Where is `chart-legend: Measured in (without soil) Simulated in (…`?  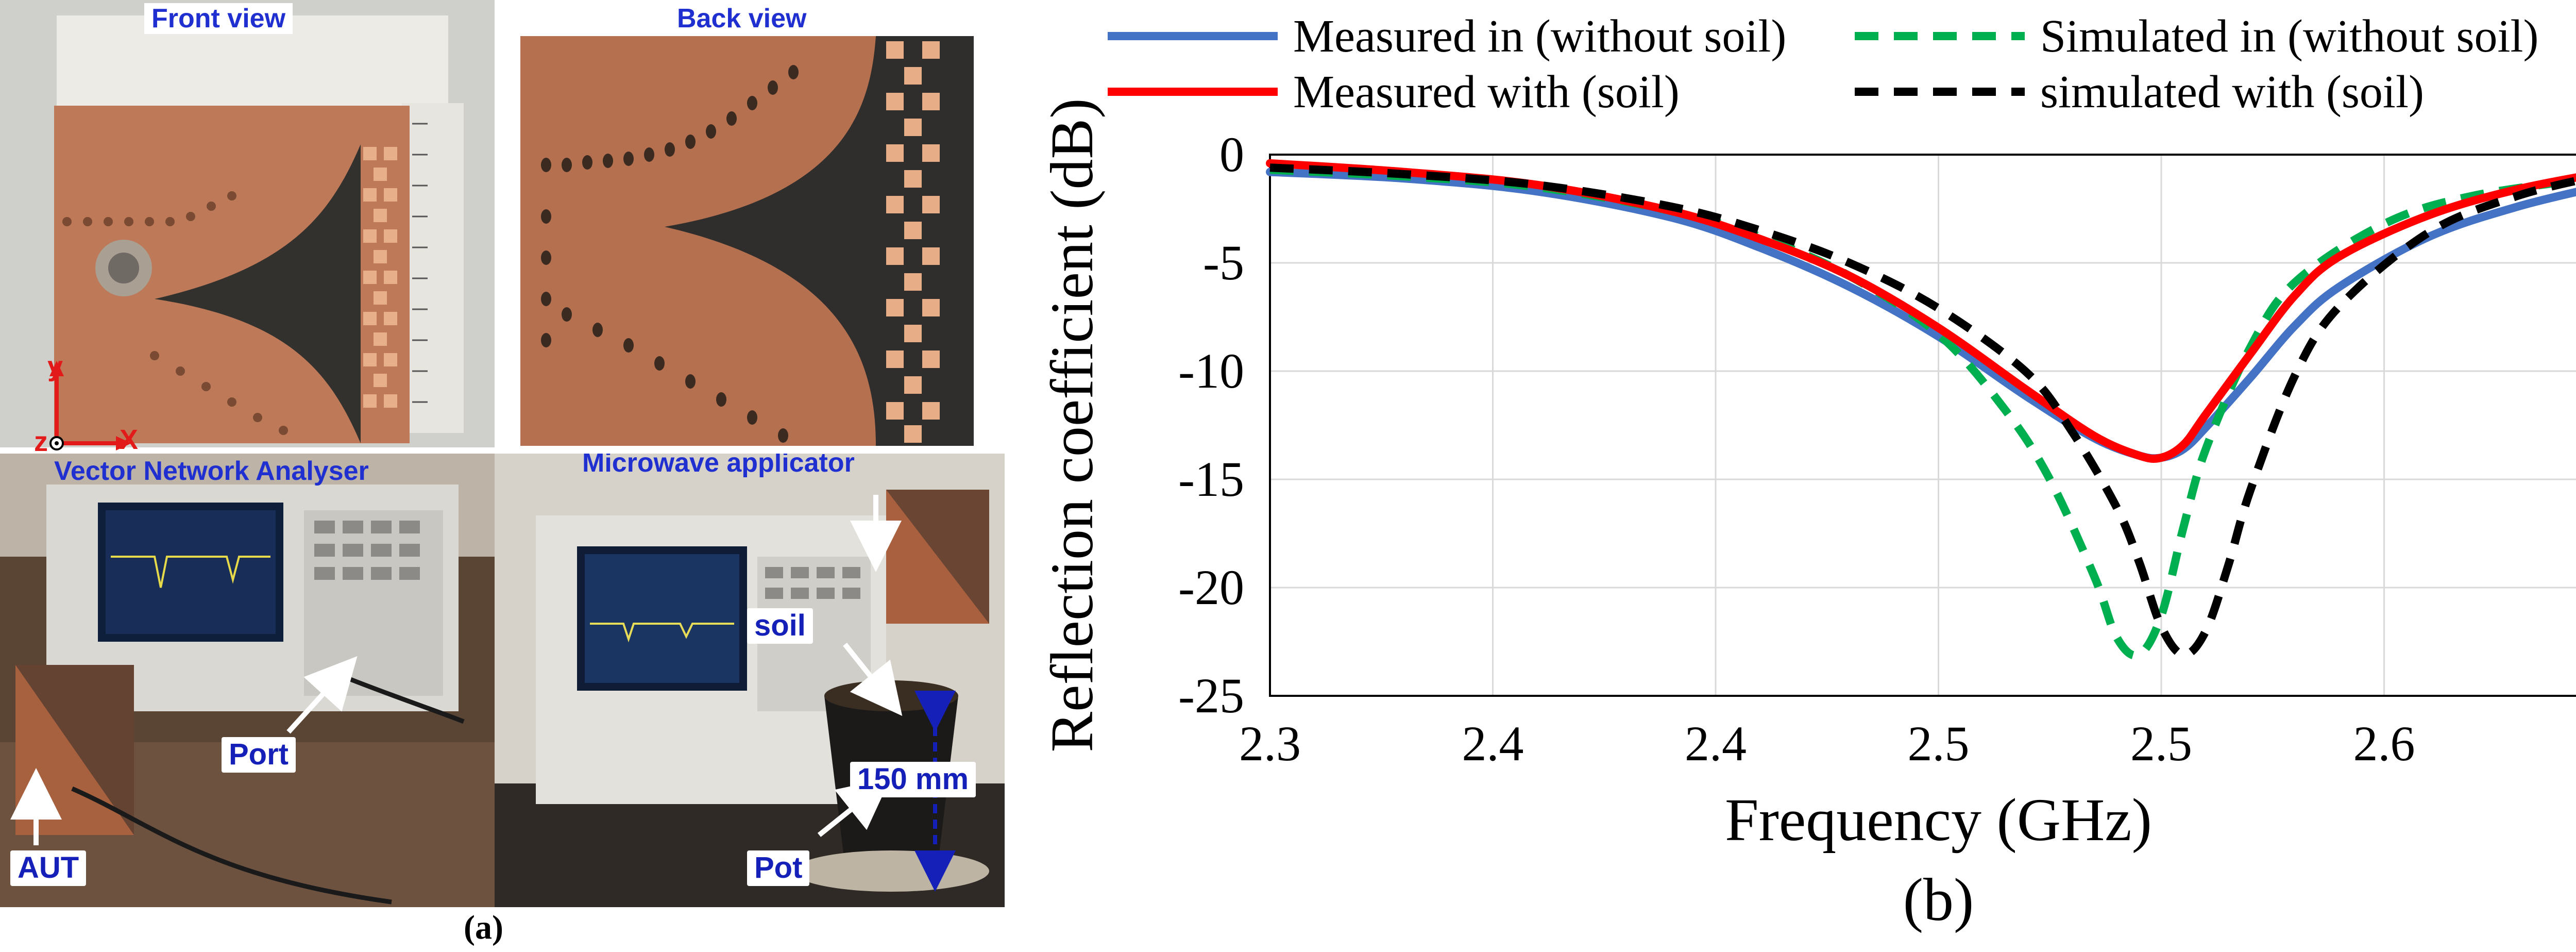
chart-legend: Measured in (without soil) Simulated in (… is located at coordinates (1823, 64).